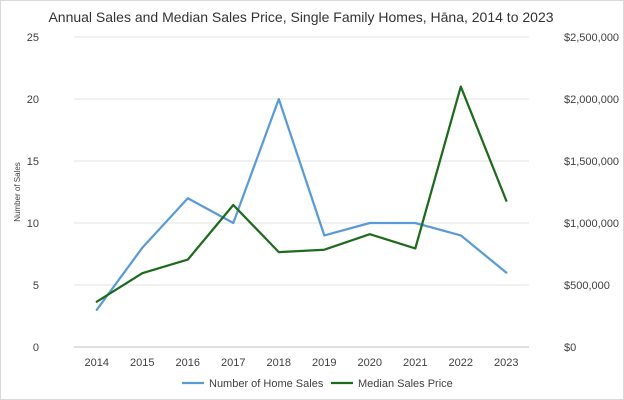 The width and height of the screenshot is (624, 400). Describe the element at coordinates (591, 224) in the screenshot. I see `y2-tick-label: $1,000,000` at that location.